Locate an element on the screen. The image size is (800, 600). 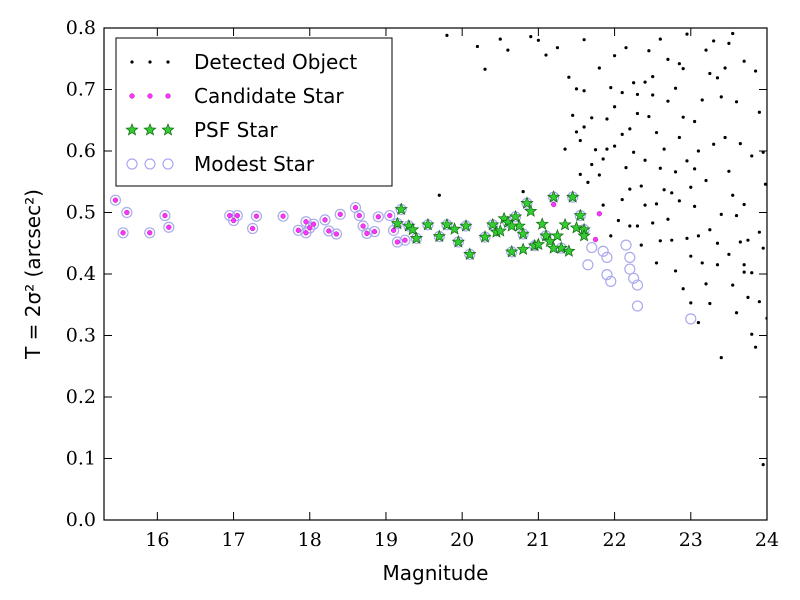
x-tick-label: 17 is located at coordinates (233, 540).